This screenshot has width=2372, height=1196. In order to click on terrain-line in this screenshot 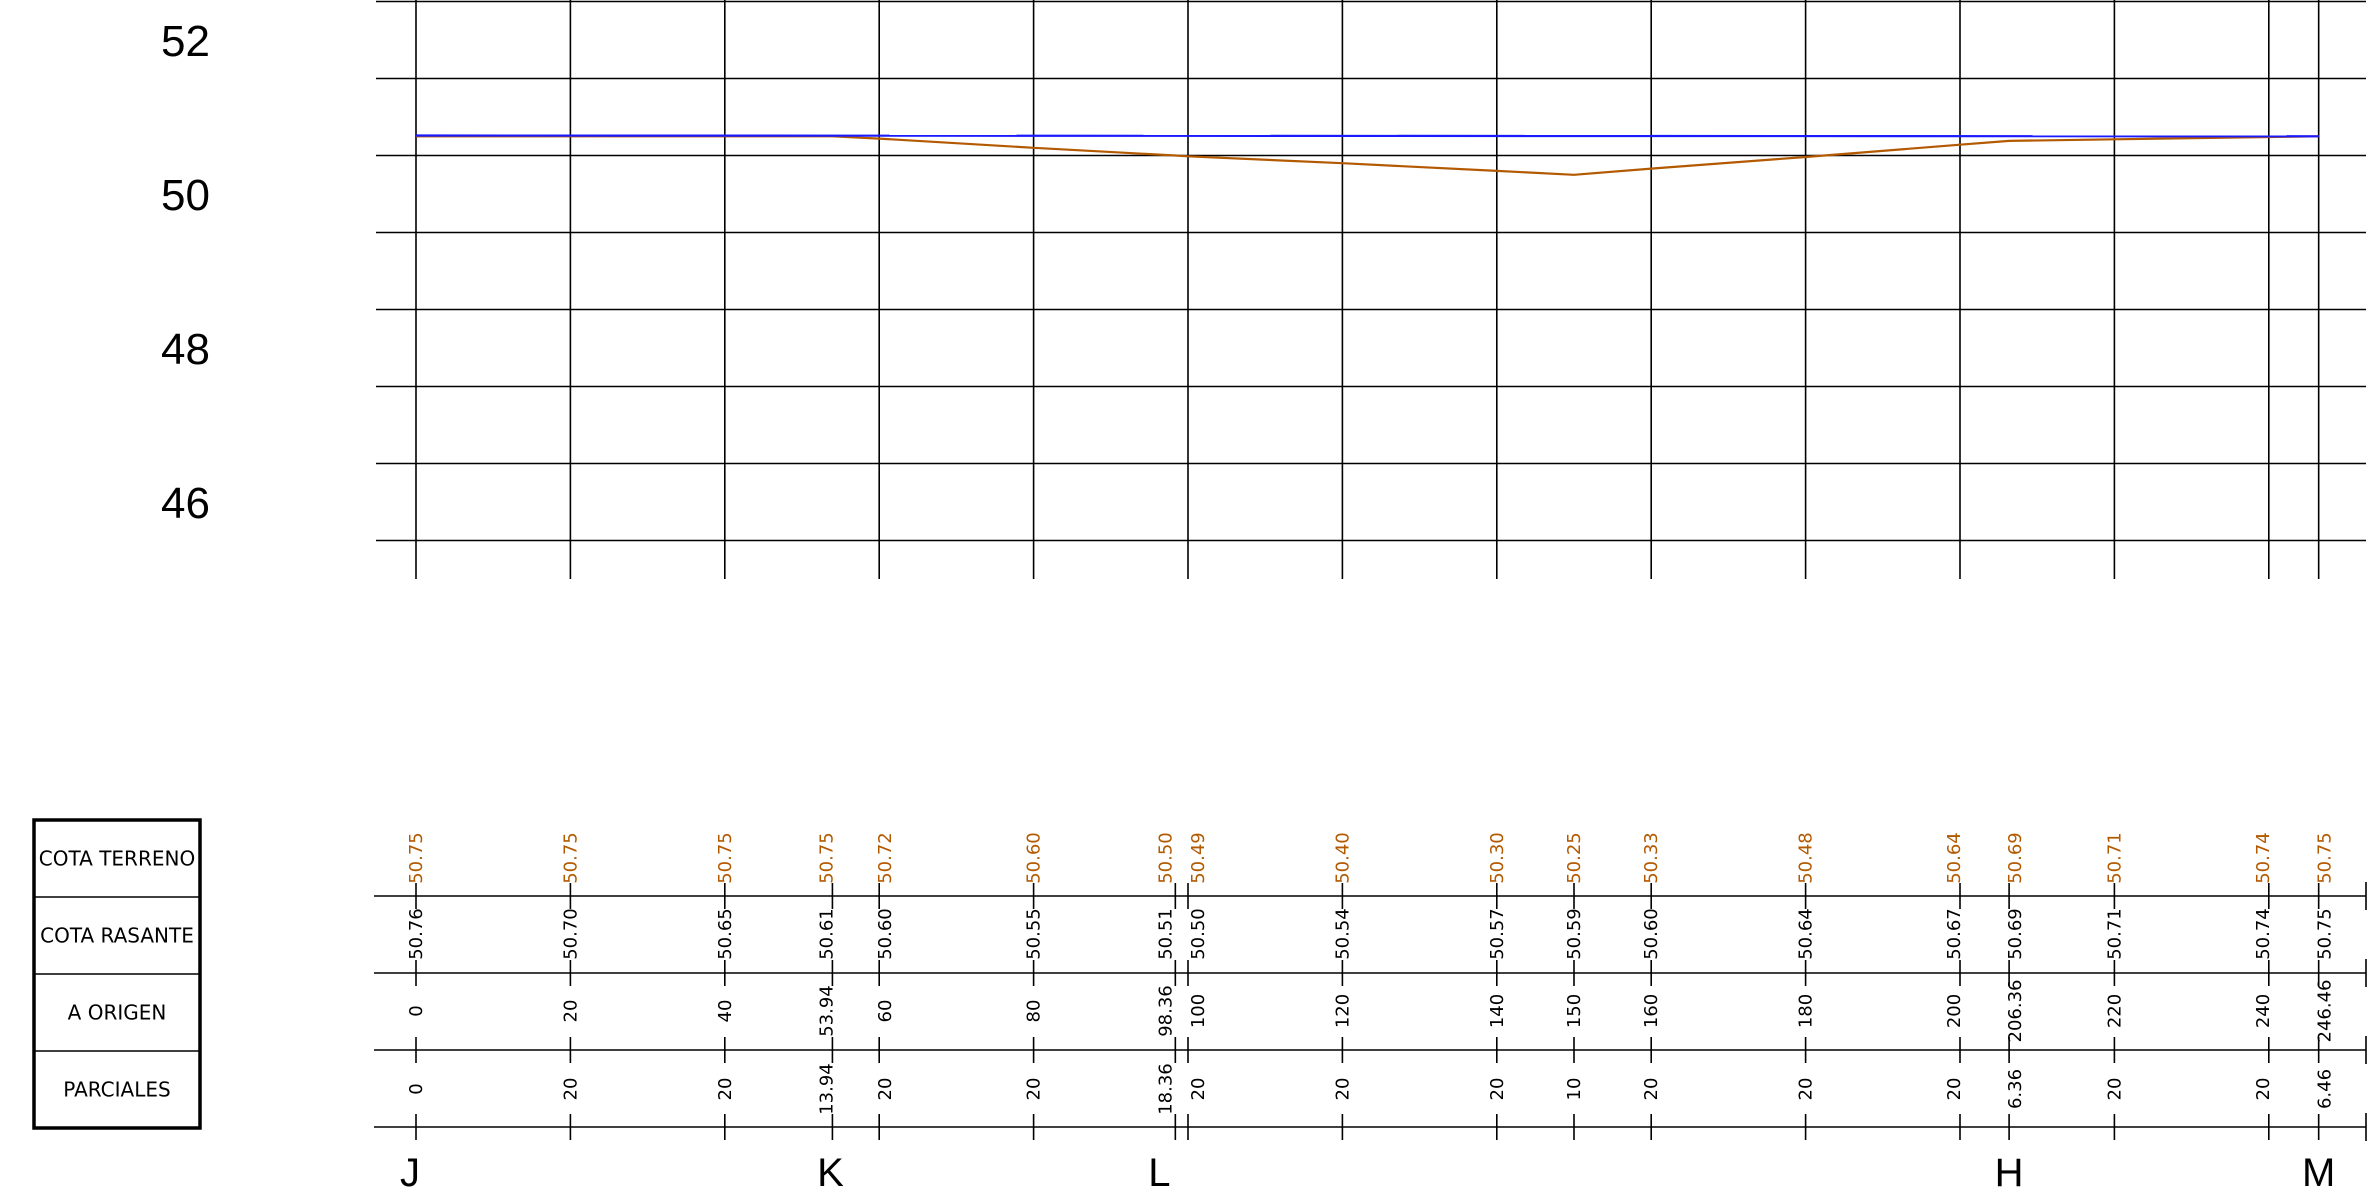, I will do `click(1367, 155)`.